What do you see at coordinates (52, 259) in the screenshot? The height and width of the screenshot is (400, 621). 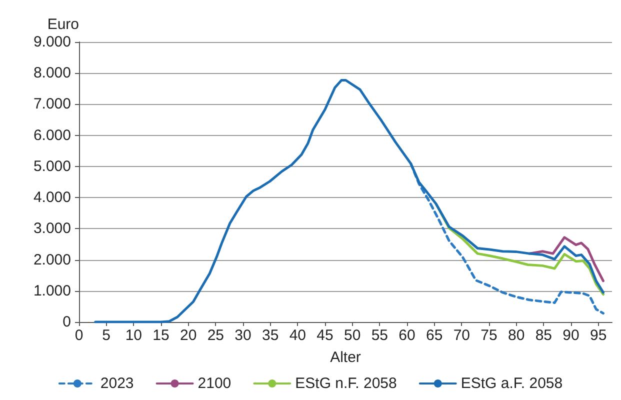 I see `y-tick-label: 2.000` at bounding box center [52, 259].